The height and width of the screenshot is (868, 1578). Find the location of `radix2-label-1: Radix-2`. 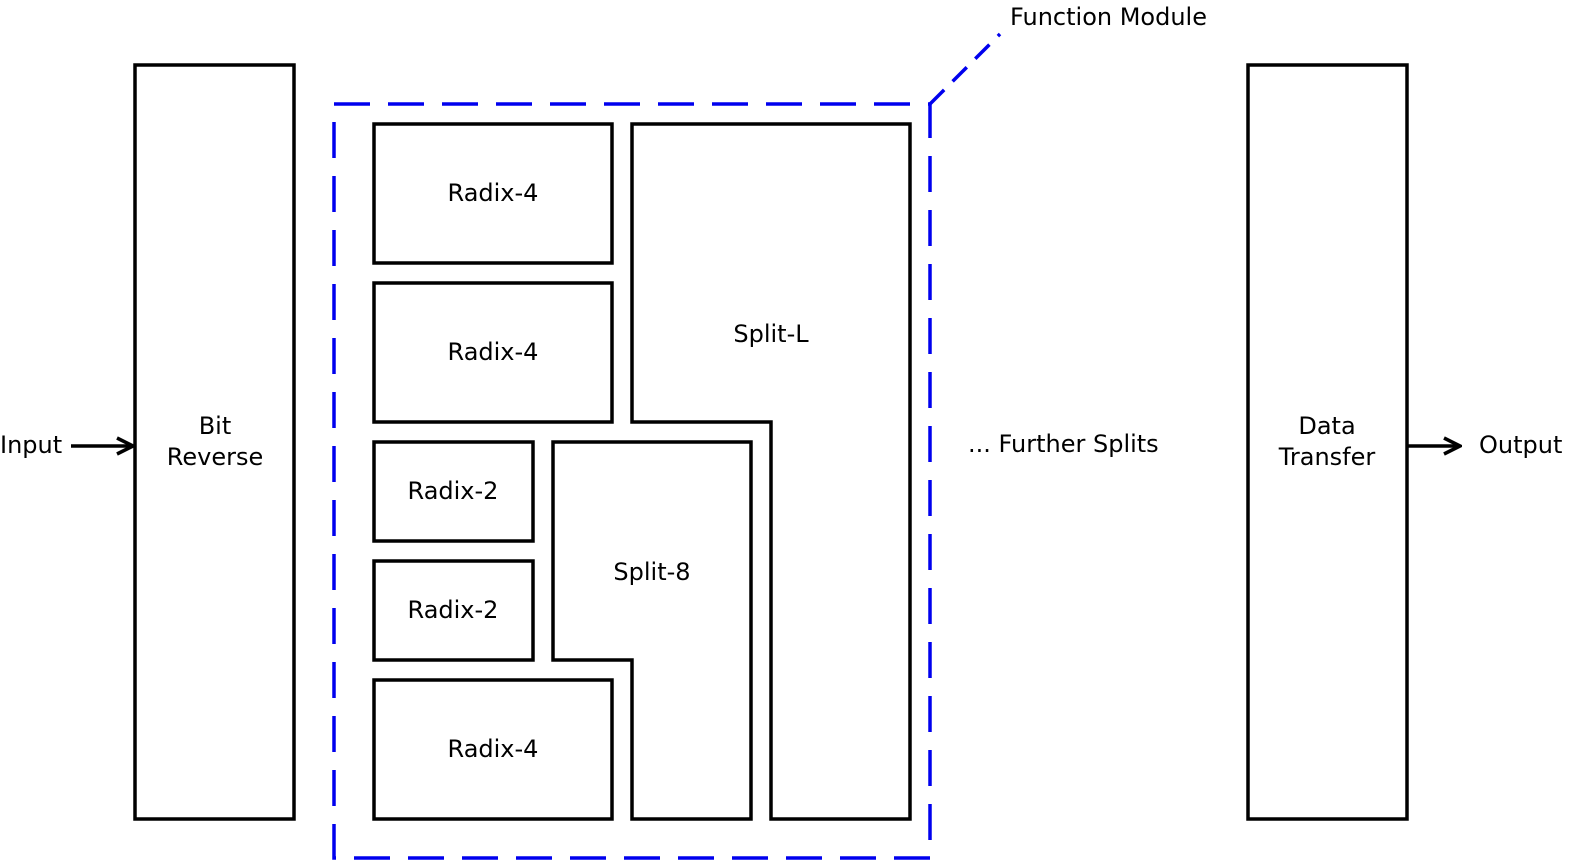

radix2-label-1: Radix-2 is located at coordinates (453, 491).